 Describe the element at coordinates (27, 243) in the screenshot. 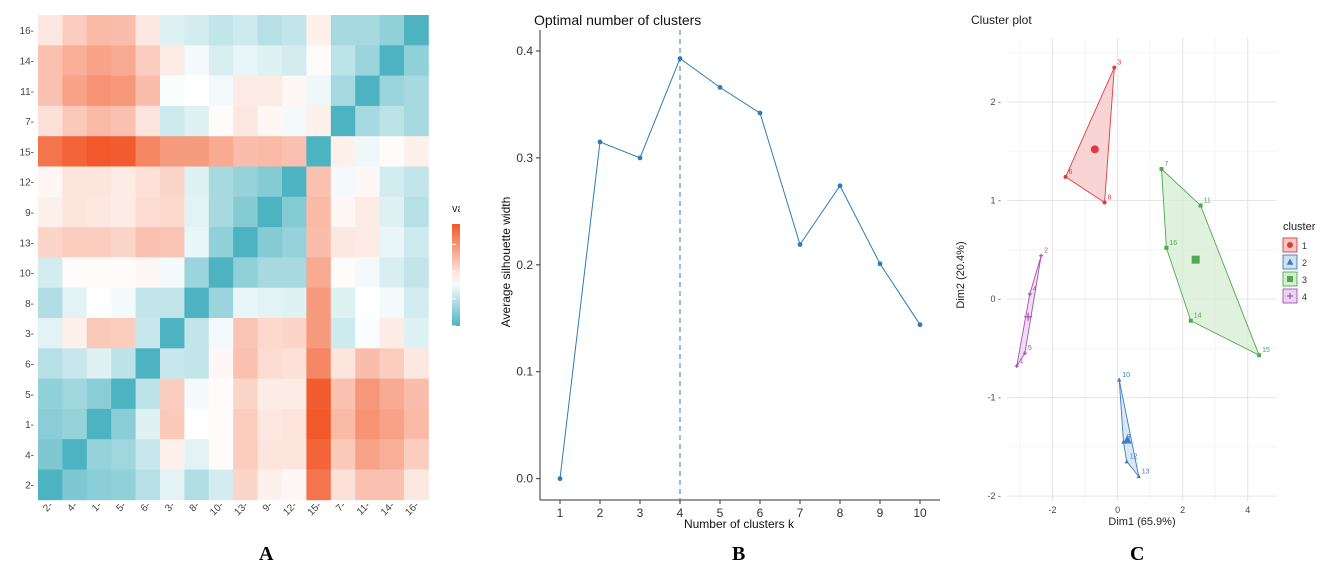

I see `heatmap-row-label: 13-` at that location.